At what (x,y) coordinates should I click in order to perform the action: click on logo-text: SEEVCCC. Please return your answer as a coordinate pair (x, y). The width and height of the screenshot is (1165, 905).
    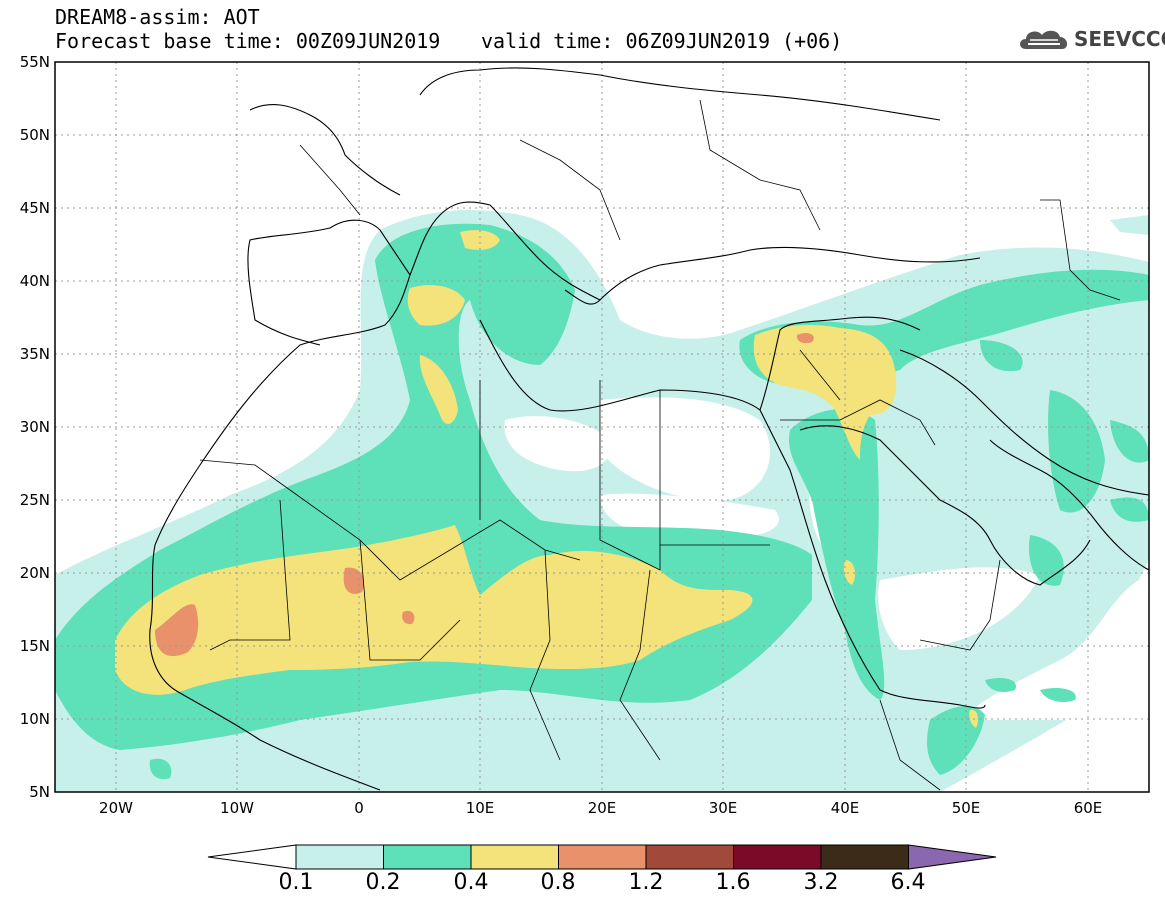
    Looking at the image, I should click on (1119, 39).